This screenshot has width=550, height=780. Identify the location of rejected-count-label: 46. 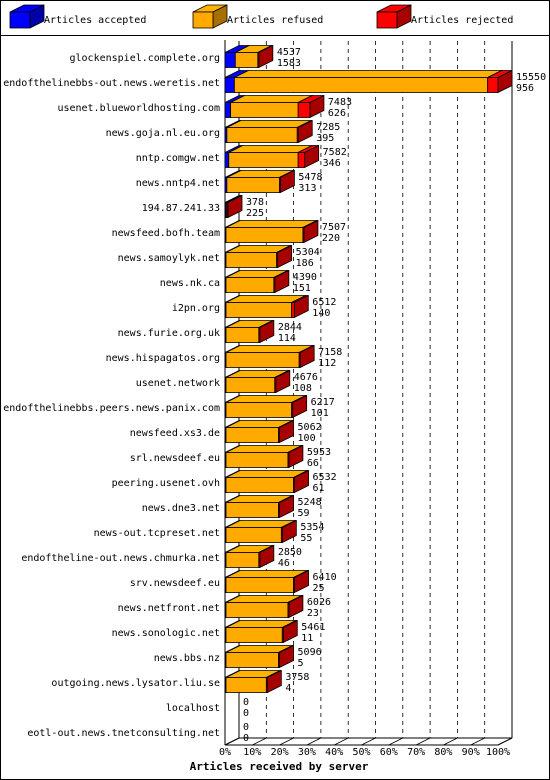
(284, 563).